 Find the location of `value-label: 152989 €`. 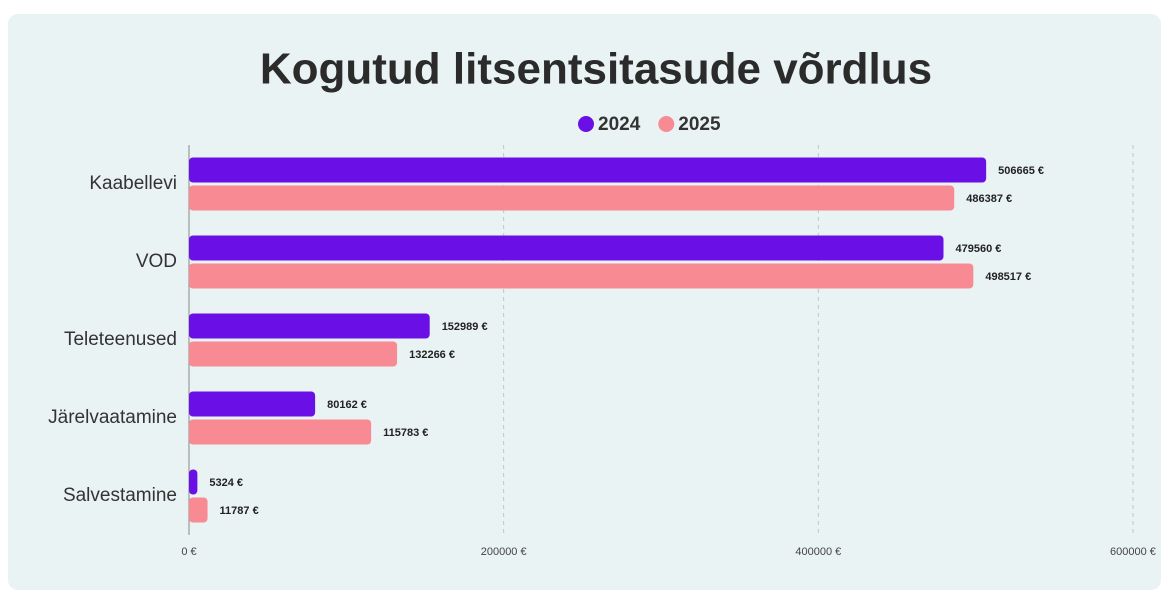

value-label: 152989 € is located at coordinates (465, 327).